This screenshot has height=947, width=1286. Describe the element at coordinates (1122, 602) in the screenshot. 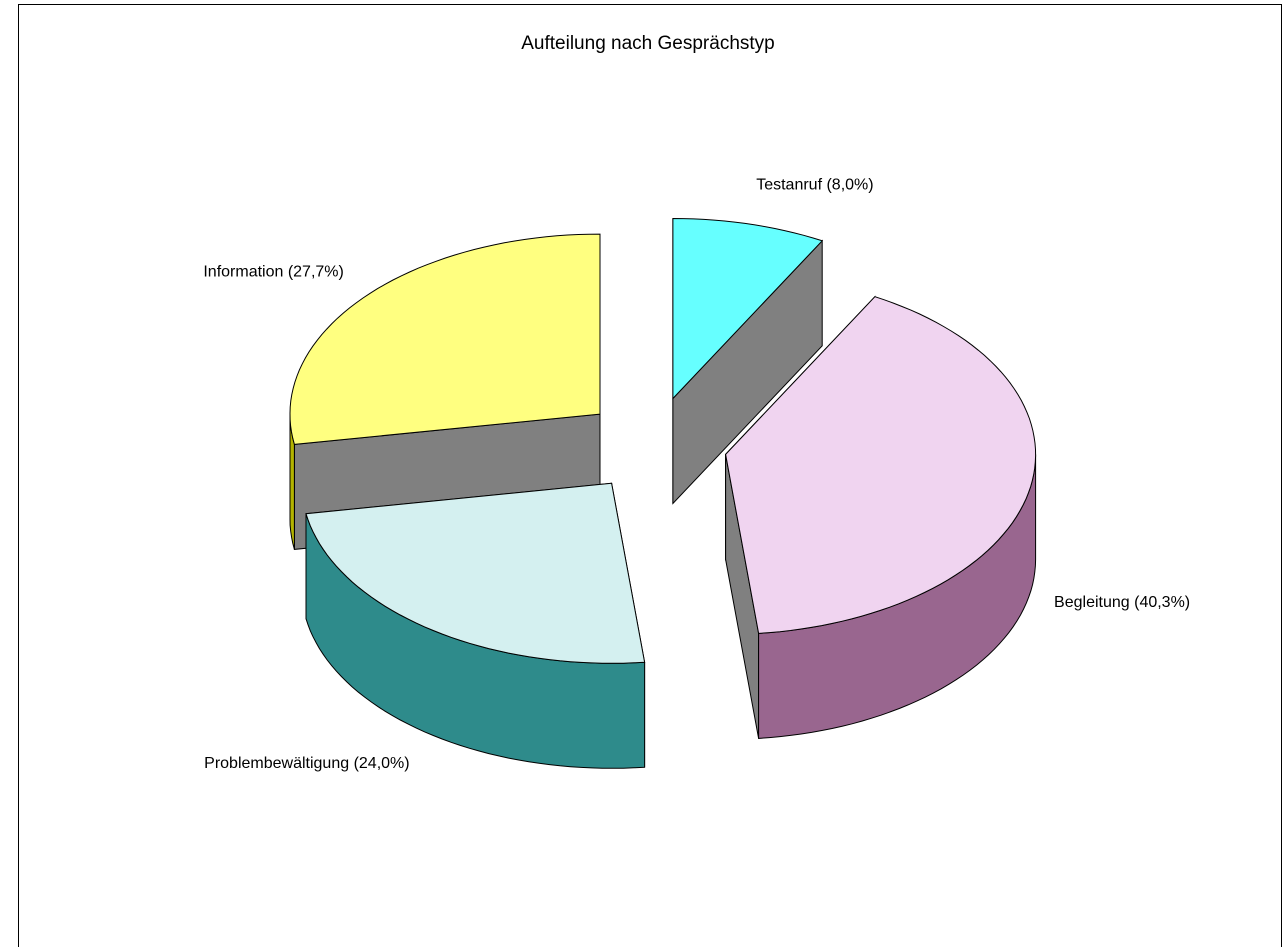

I see `data-label: Begleitung (40,3%)` at that location.